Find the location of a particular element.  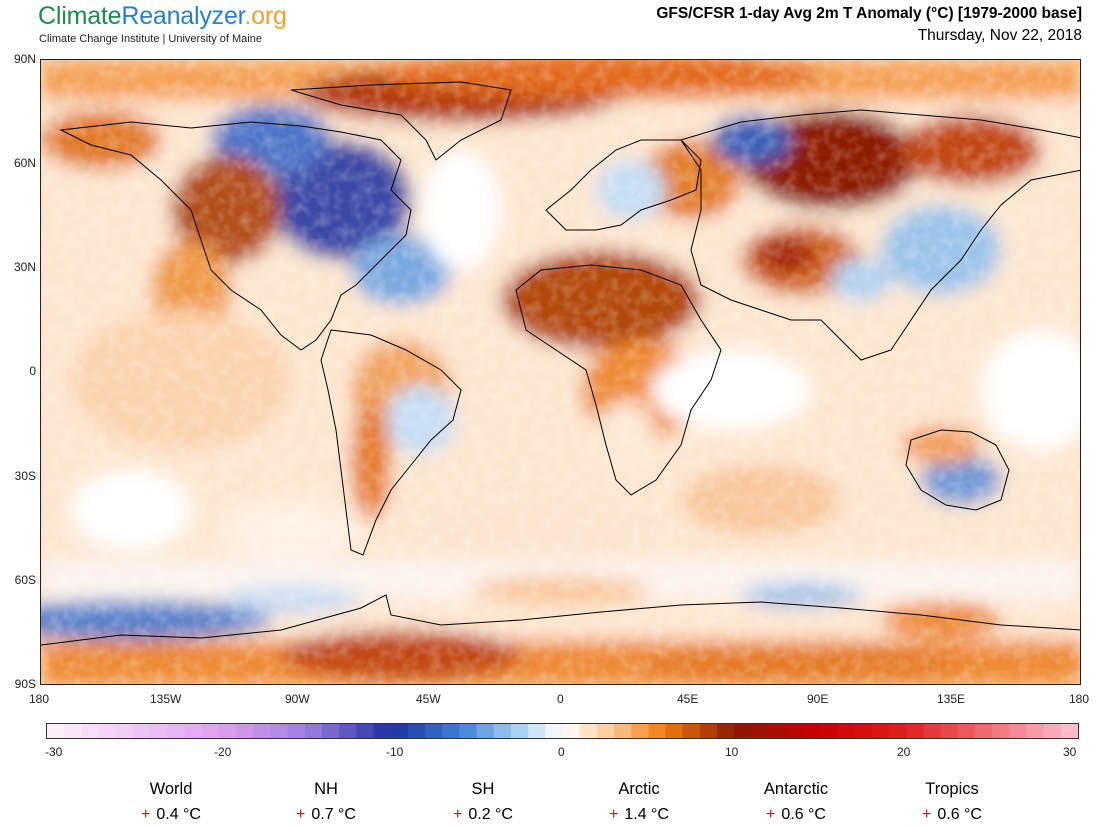

stat-label-antarctic: Antarctic is located at coordinates (796, 789).